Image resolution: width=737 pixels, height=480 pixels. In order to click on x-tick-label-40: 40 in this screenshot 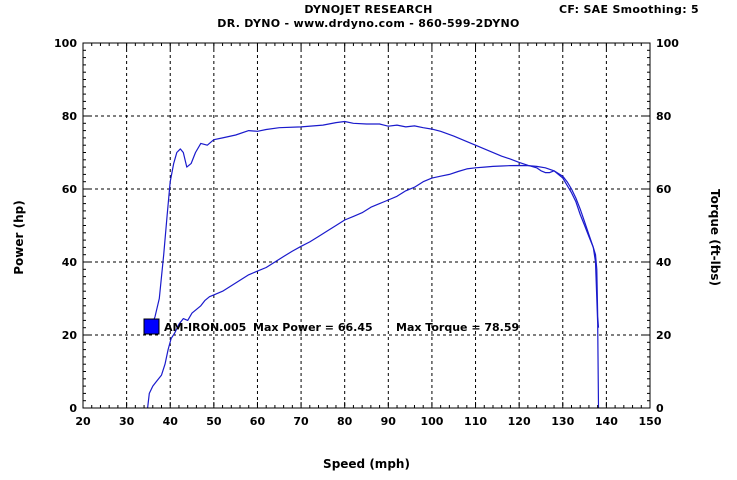, I will do `click(171, 421)`.